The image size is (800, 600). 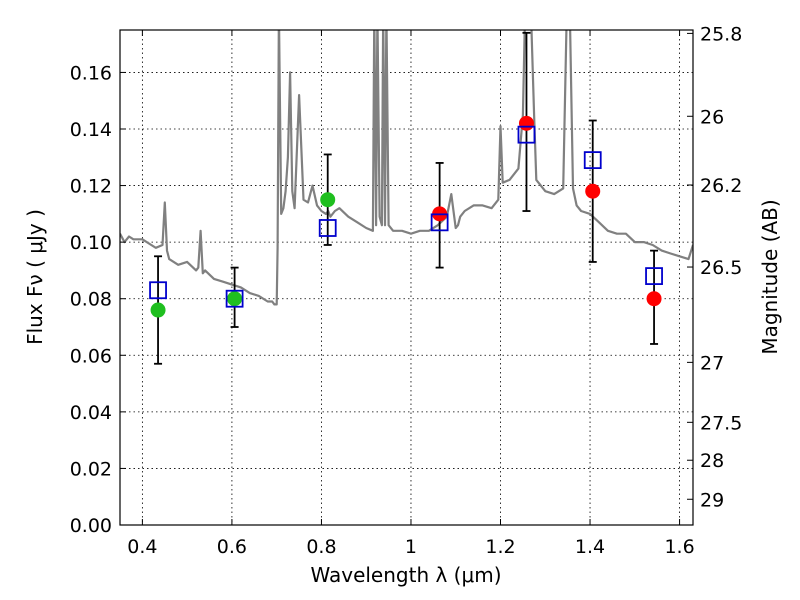 What do you see at coordinates (411, 547) in the screenshot?
I see `x-tick-label: 1` at bounding box center [411, 547].